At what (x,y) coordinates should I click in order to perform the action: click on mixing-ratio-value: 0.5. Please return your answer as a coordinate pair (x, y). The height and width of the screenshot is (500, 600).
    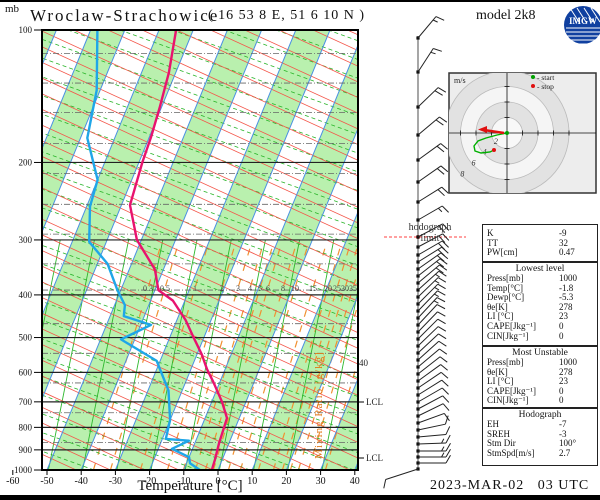
    Looking at the image, I should click on (165, 288).